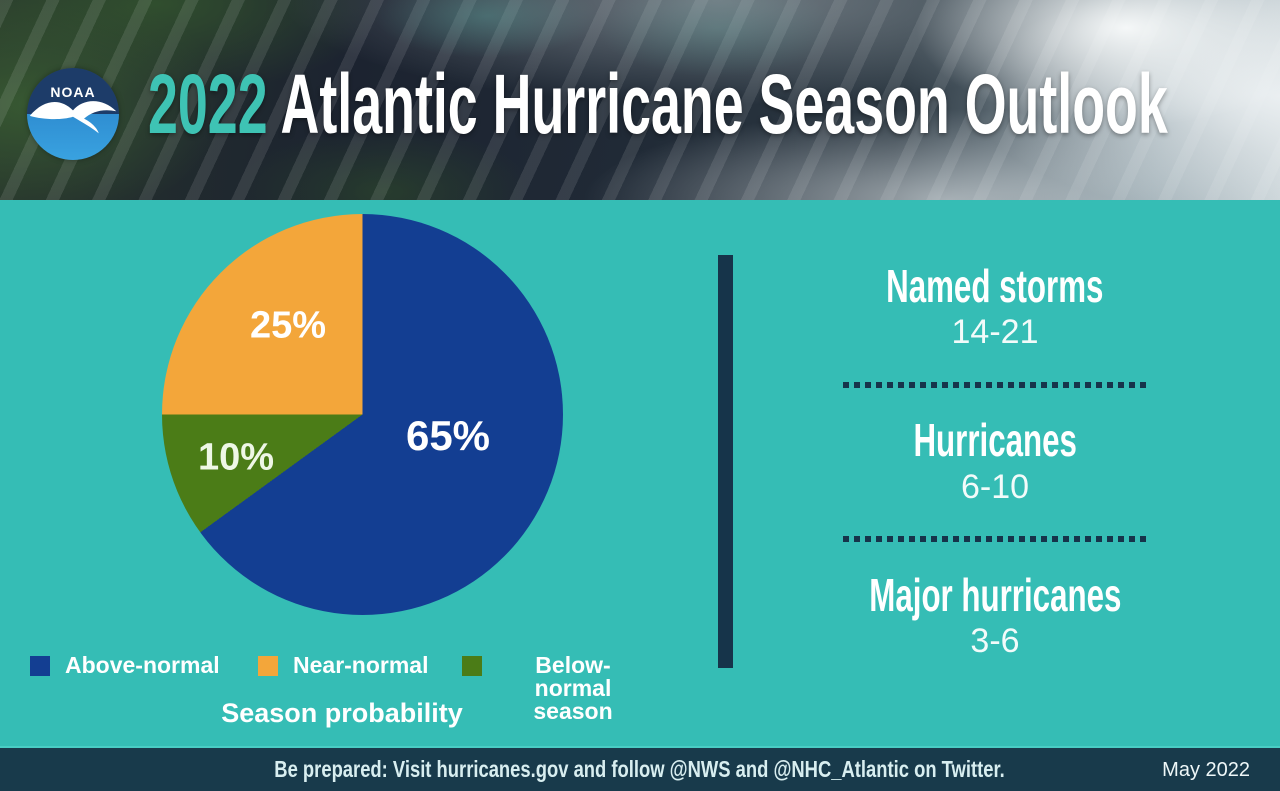 The height and width of the screenshot is (791, 1280). What do you see at coordinates (142, 665) in the screenshot?
I see `legend-label-above-normal: Above-normal` at bounding box center [142, 665].